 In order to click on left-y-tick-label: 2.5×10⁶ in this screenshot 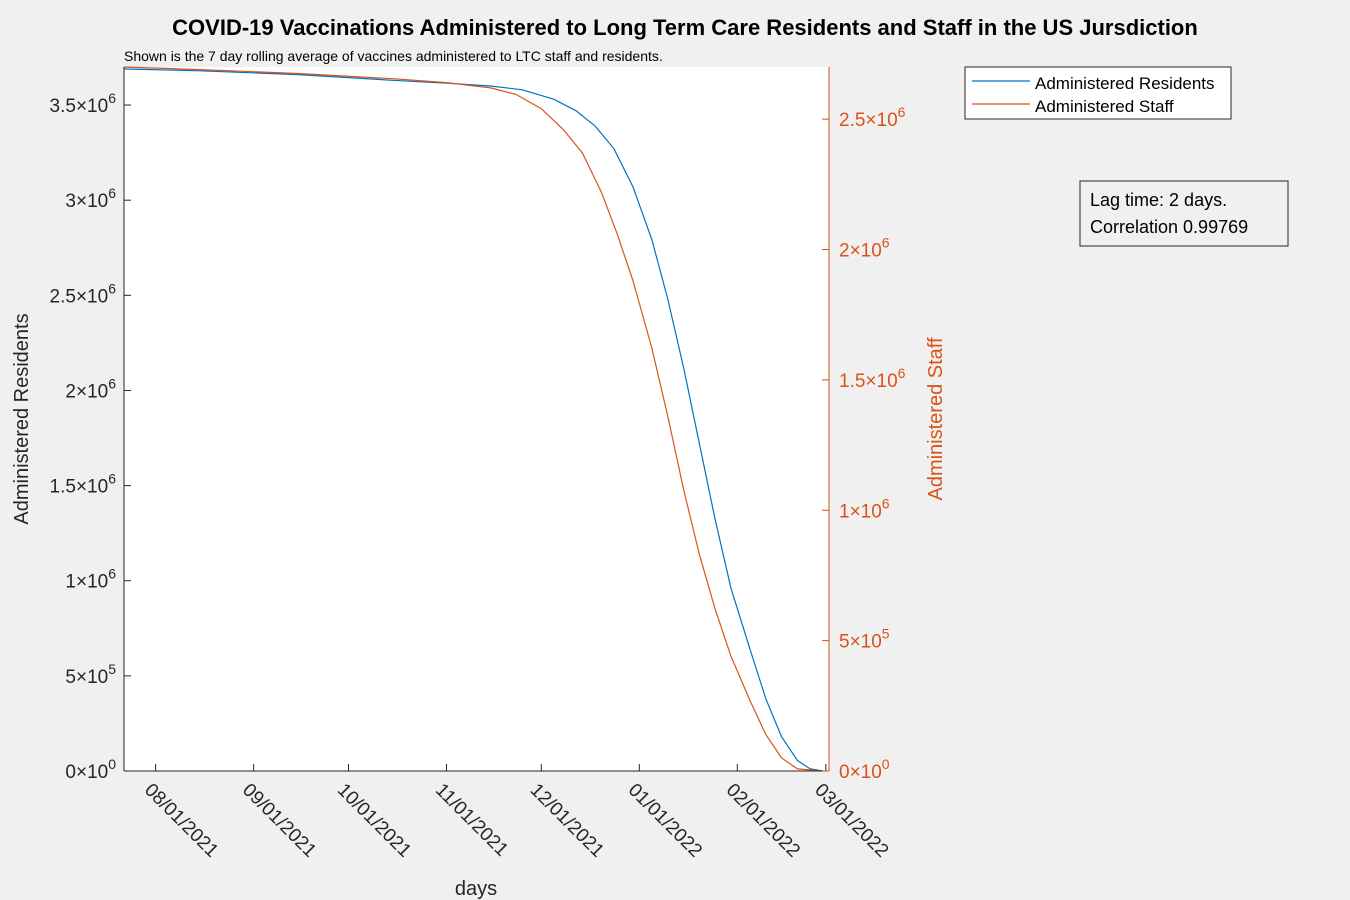, I will do `click(83, 293)`.